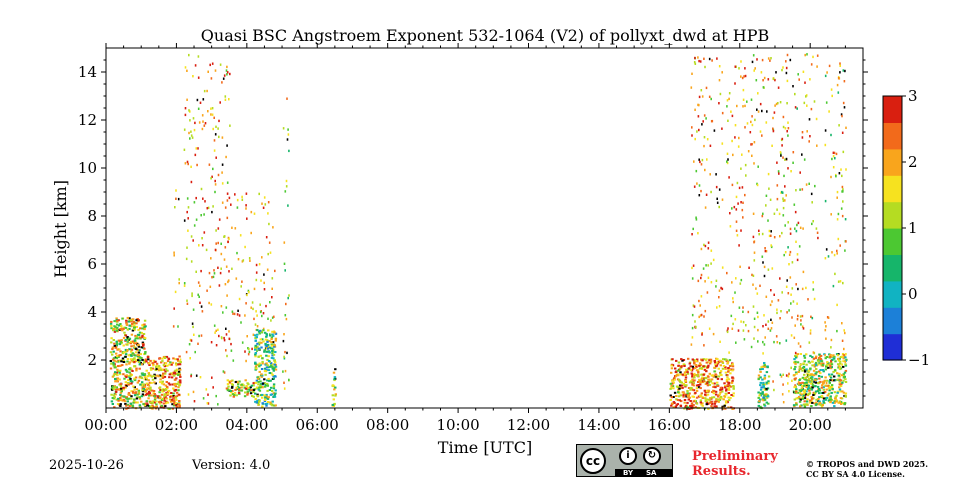  What do you see at coordinates (92, 312) in the screenshot?
I see `y-tick-label: 4` at bounding box center [92, 312].